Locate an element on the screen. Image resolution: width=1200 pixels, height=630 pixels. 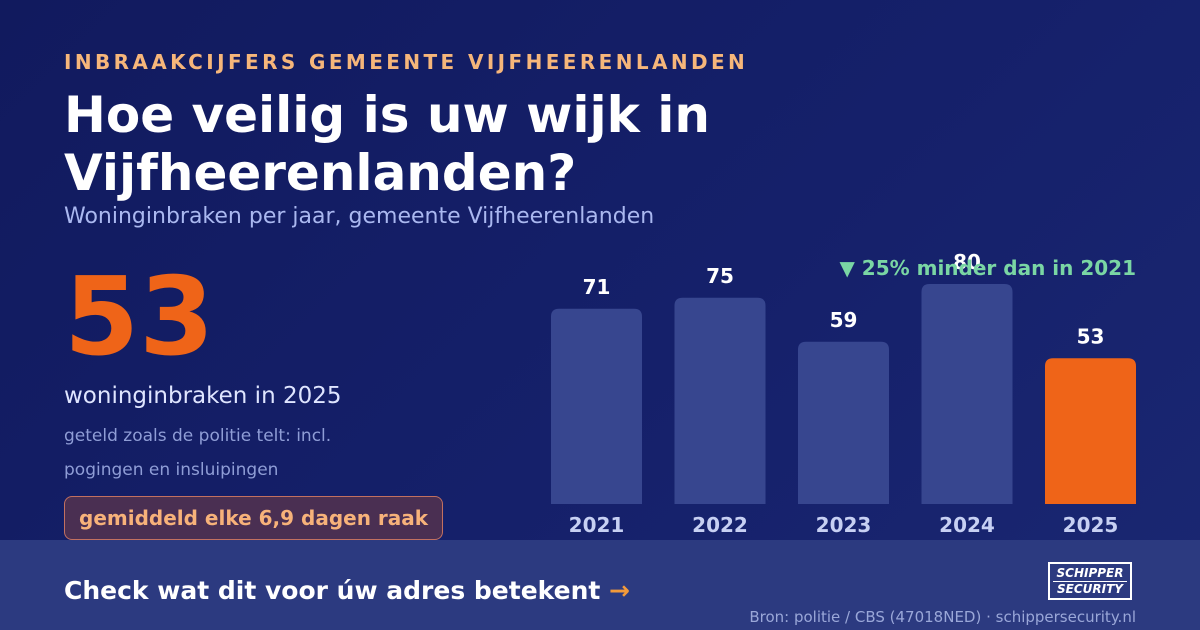
bar-value-label: 59 is located at coordinates (844, 320).